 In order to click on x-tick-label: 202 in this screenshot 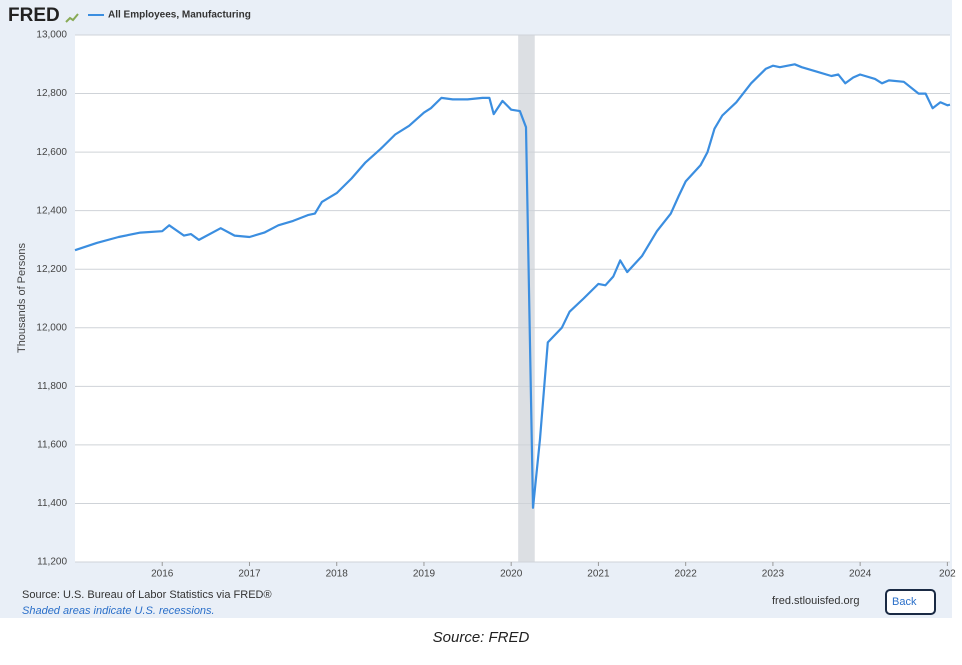, I will do `click(947, 574)`.